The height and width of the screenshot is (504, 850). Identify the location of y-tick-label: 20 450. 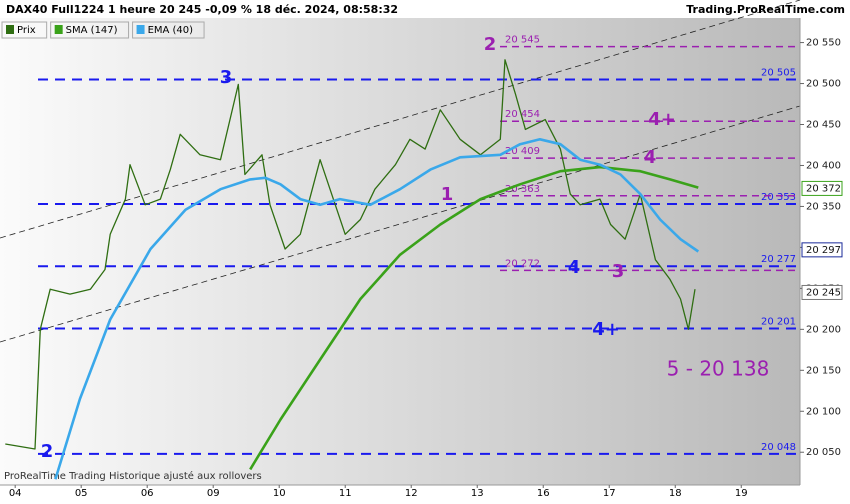
(823, 125).